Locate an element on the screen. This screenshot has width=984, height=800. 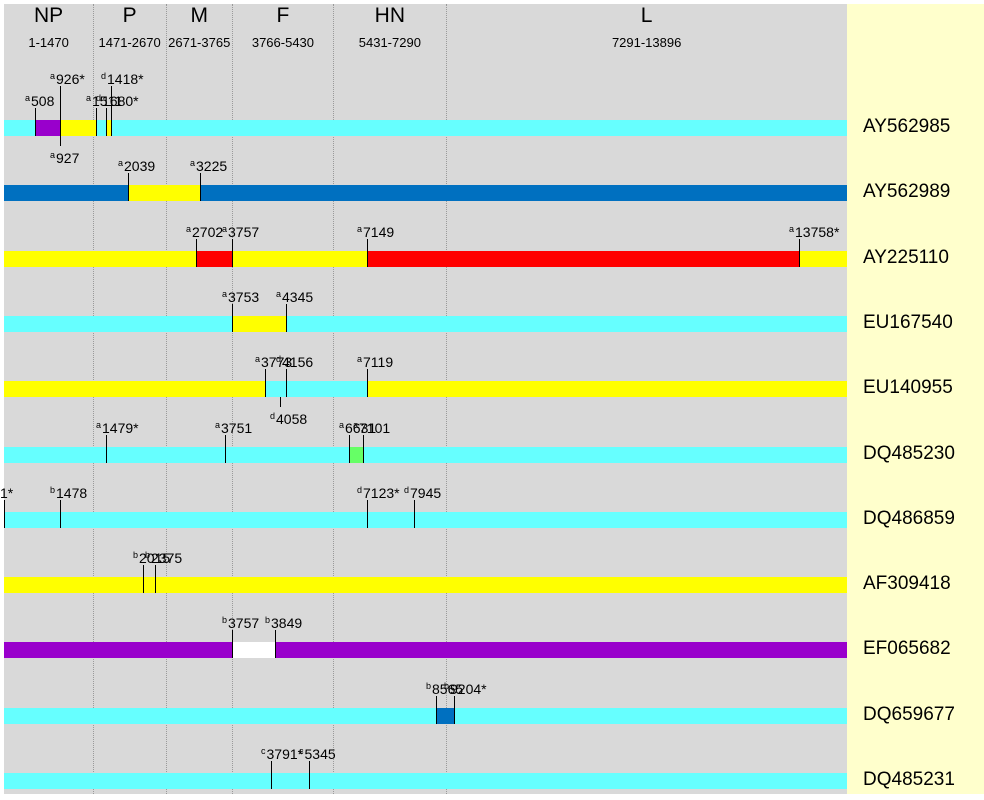
breakpoint-label: d1680* is located at coordinates (117, 99).